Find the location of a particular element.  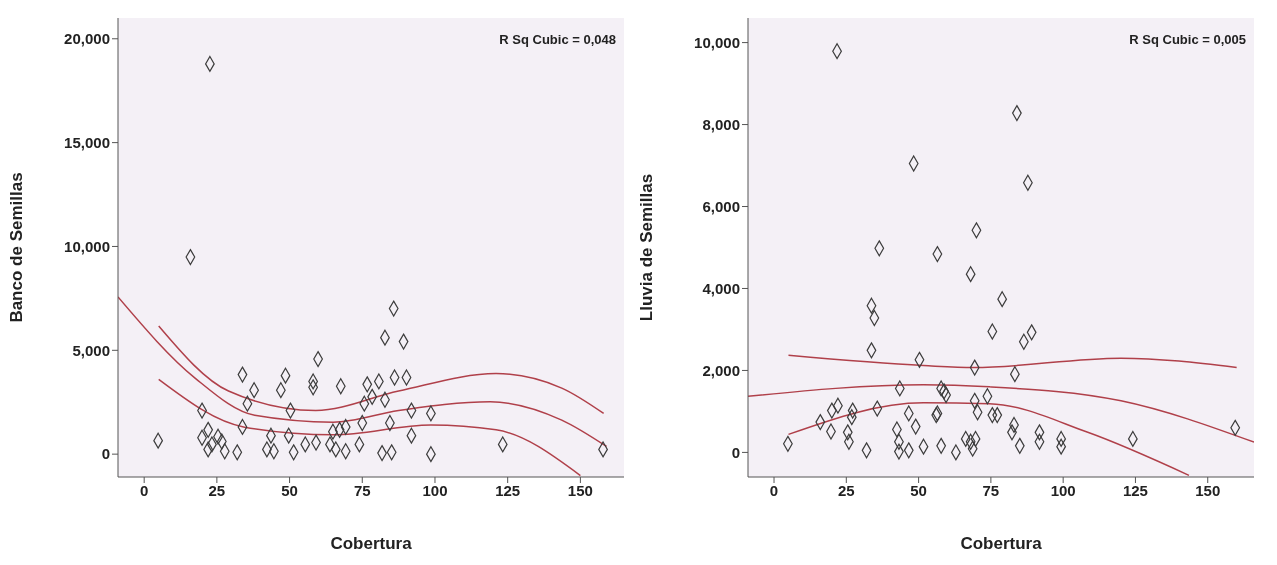

y-tick-label: 8,000 is located at coordinates (721, 124).